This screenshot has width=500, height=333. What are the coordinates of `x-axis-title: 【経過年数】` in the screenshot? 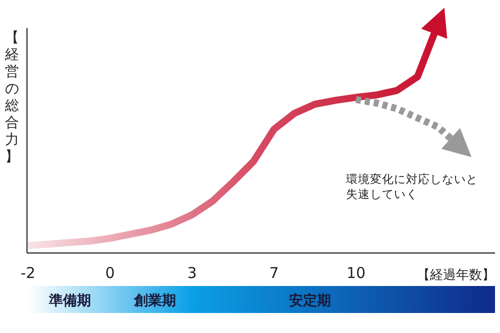 It's located at (456, 275).